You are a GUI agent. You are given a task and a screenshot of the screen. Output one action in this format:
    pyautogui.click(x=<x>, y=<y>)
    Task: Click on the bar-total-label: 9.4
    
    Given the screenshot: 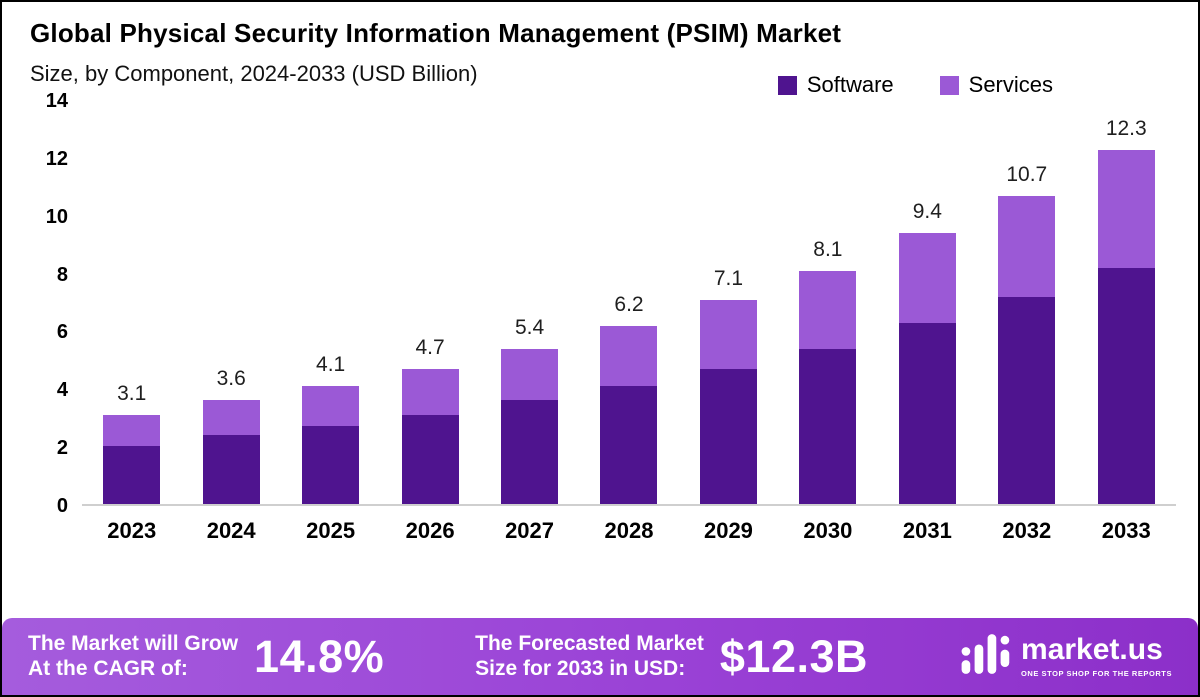 What is the action you would take?
    pyautogui.click(x=927, y=212)
    